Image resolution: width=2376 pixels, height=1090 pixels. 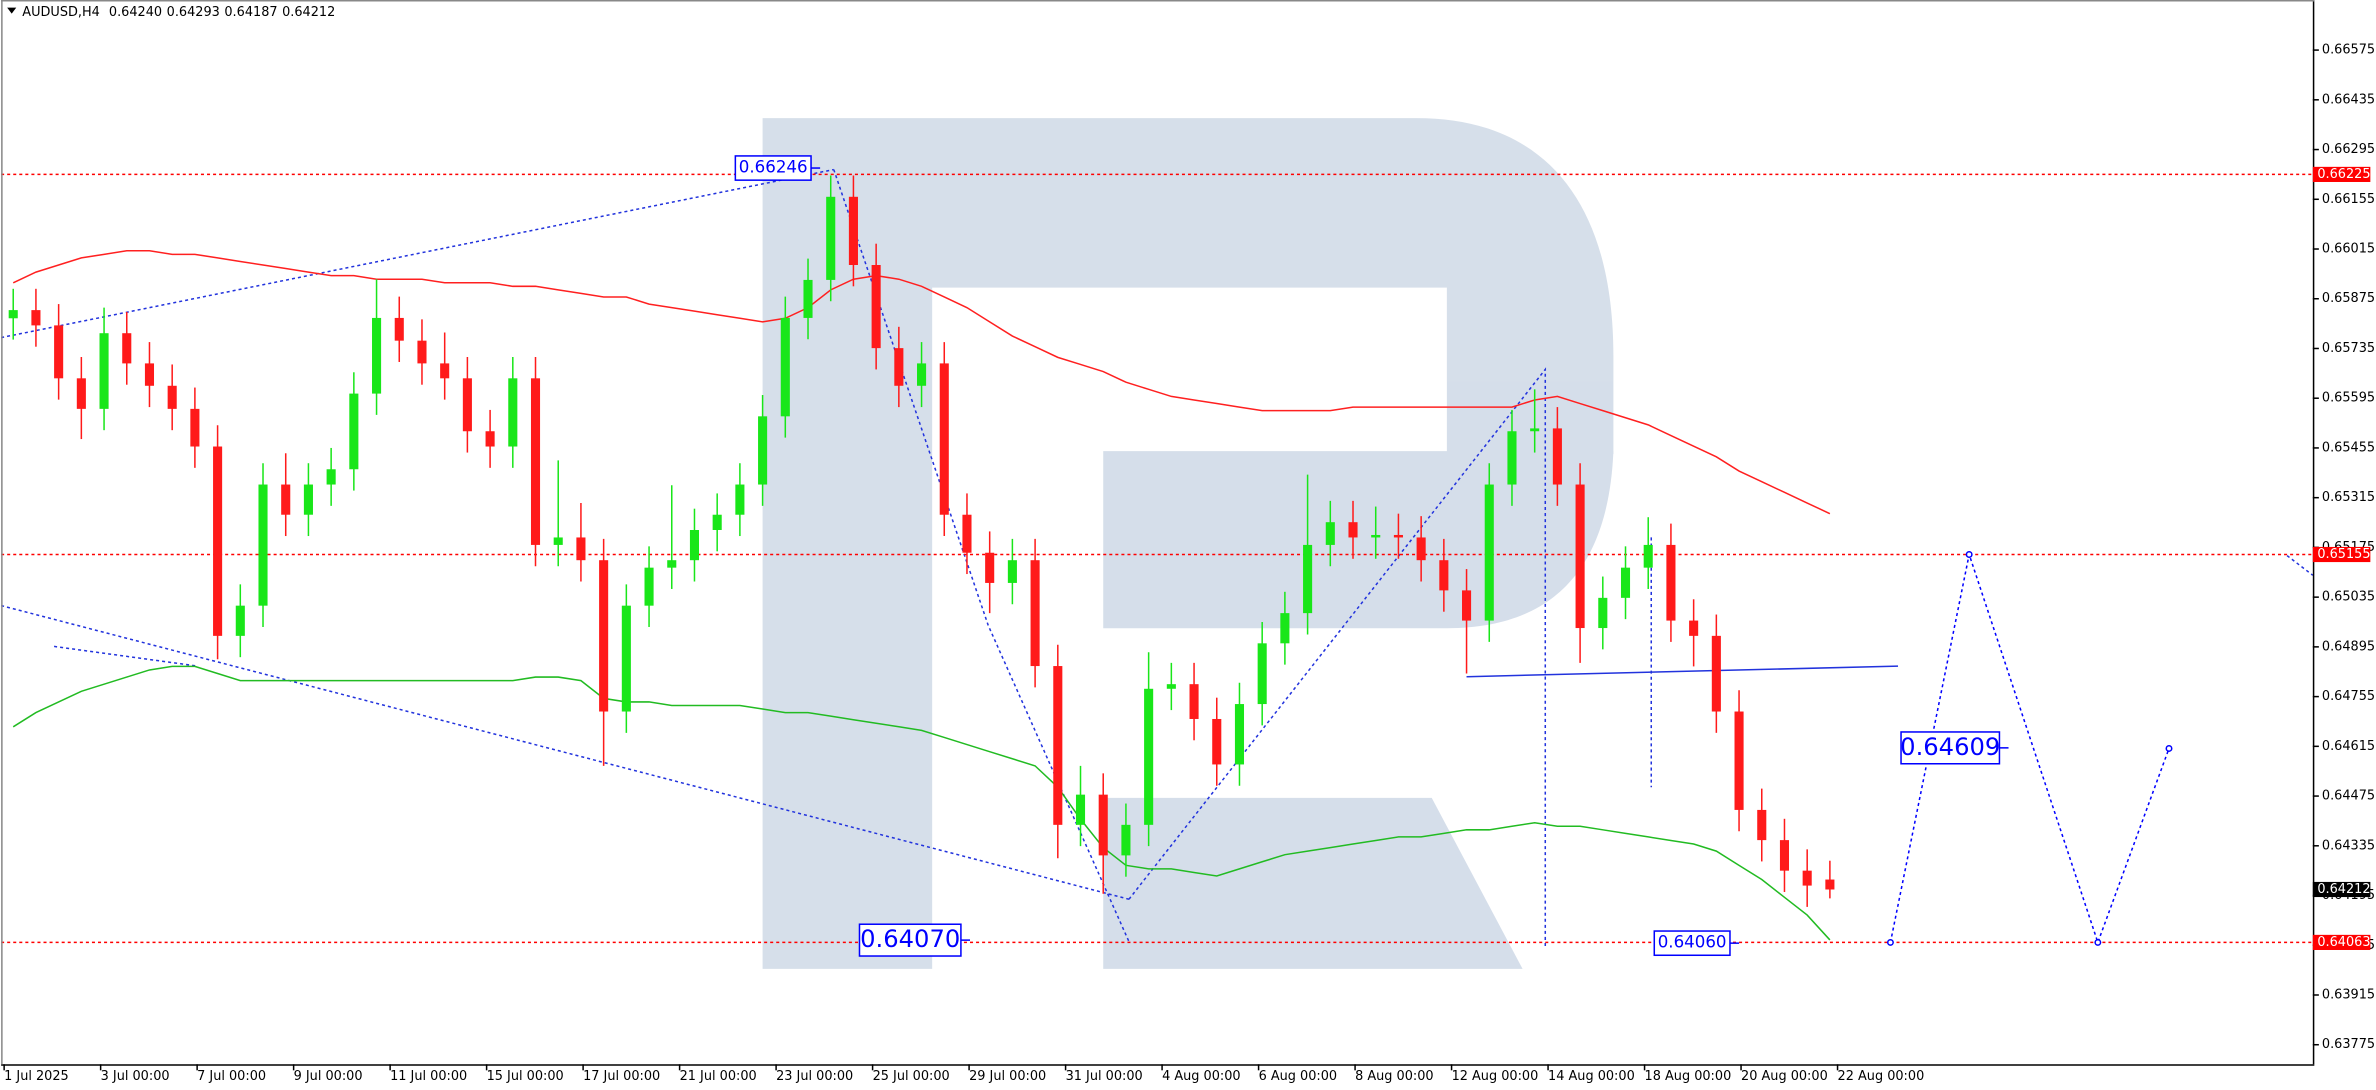 What do you see at coordinates (2348, 298) in the screenshot?
I see `y-tick-label: 0.65875` at bounding box center [2348, 298].